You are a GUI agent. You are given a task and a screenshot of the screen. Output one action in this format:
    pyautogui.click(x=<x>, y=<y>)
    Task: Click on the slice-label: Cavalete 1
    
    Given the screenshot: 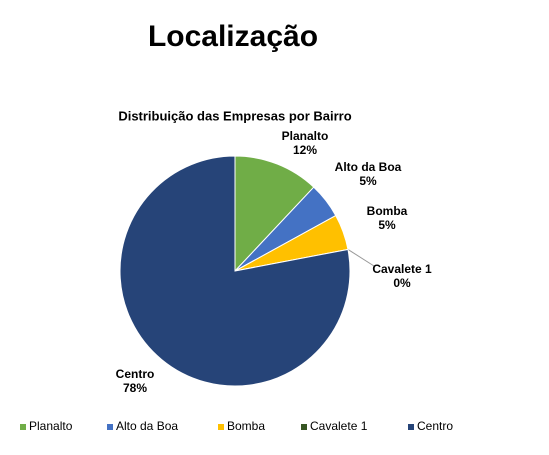 What is the action you would take?
    pyautogui.click(x=402, y=269)
    